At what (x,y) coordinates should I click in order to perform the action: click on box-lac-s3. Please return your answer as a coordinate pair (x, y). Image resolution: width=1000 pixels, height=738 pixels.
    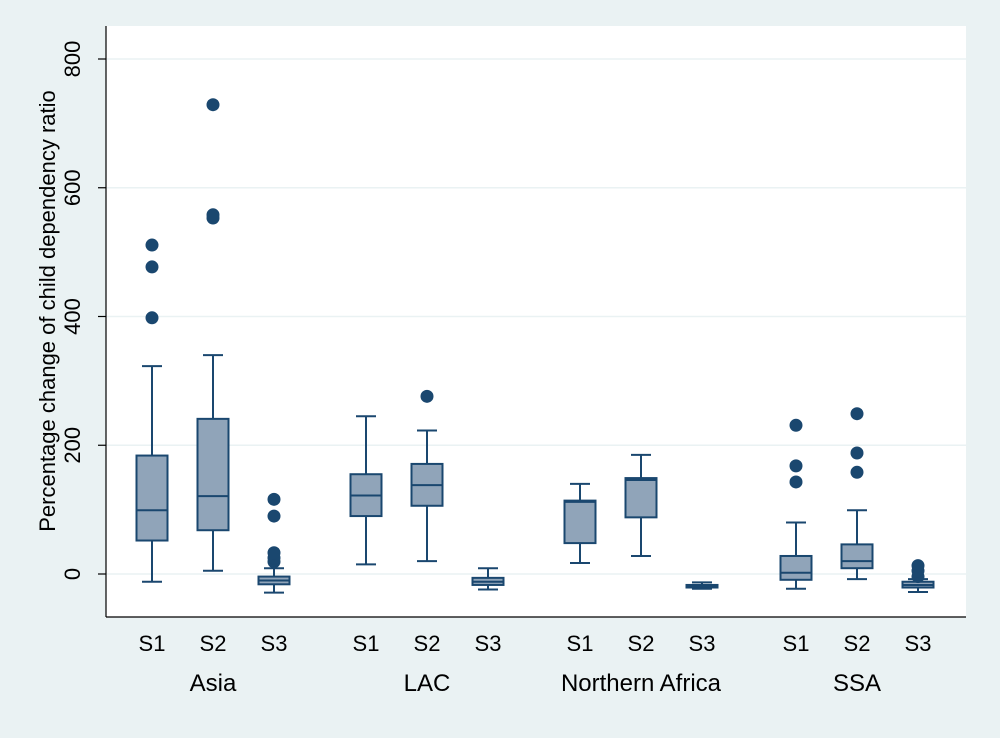
    Looking at the image, I should click on (488, 579).